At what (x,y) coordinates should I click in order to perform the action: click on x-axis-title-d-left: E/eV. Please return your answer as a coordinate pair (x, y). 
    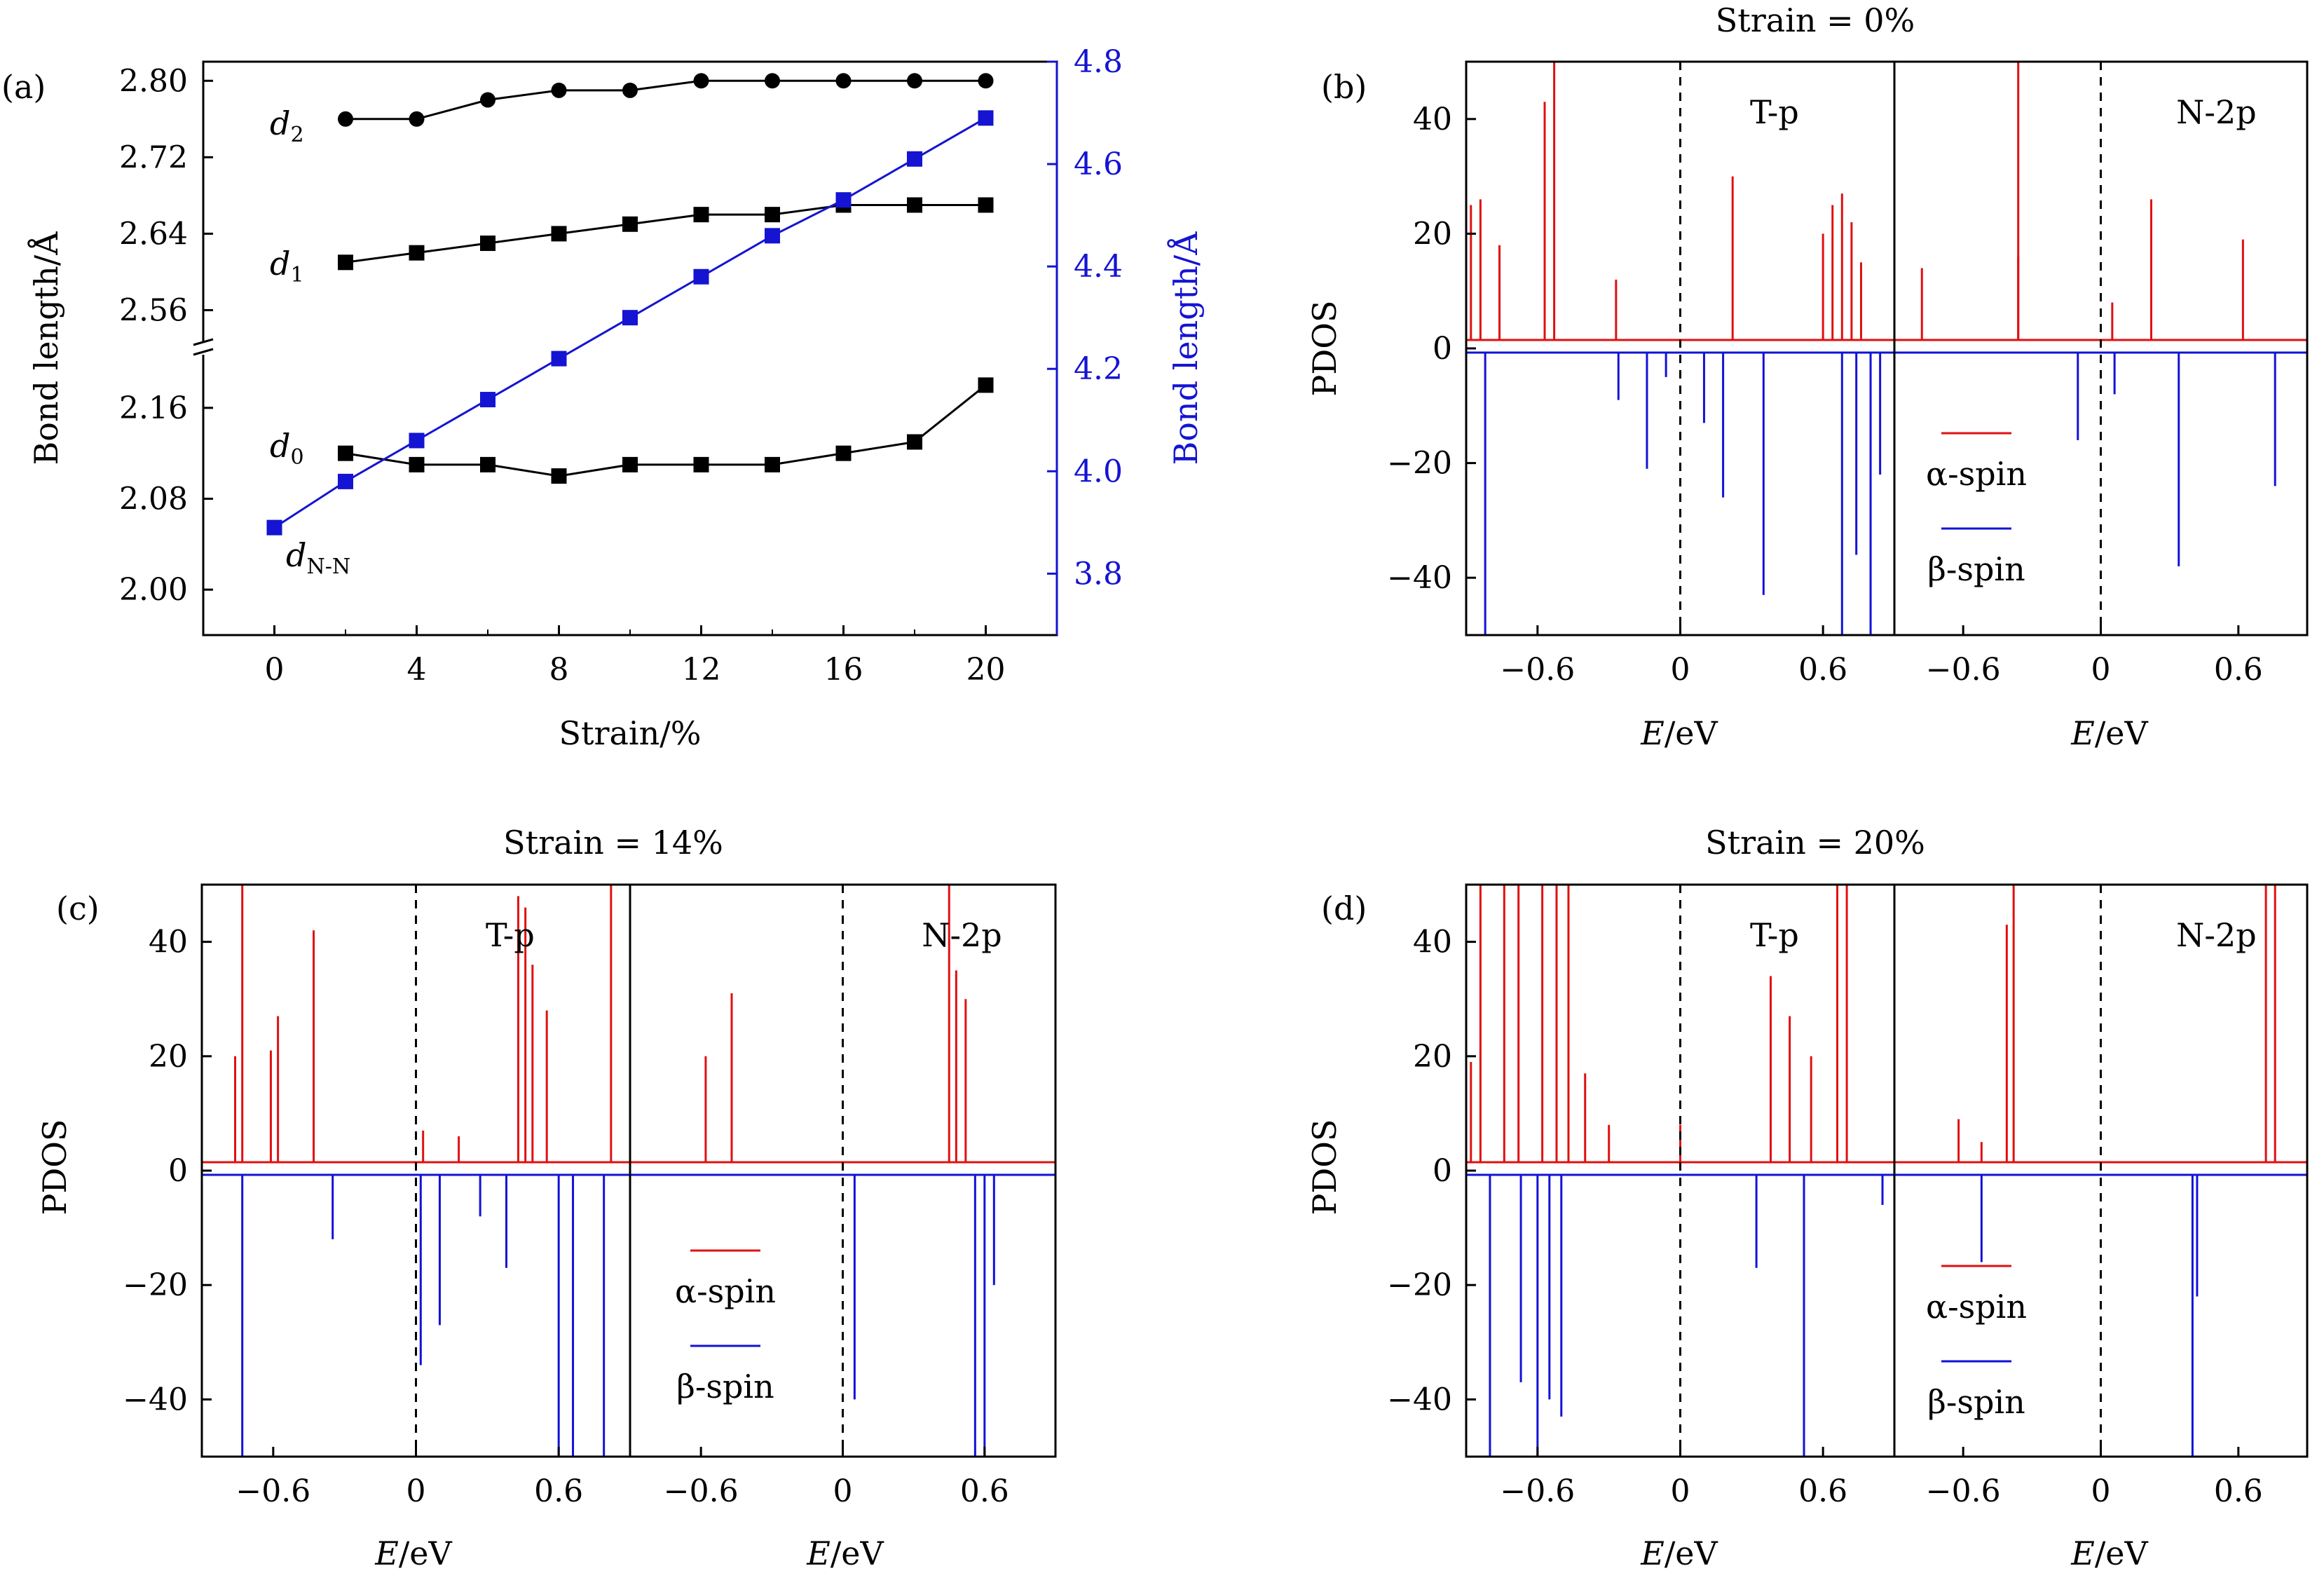
    Looking at the image, I should click on (1679, 1553).